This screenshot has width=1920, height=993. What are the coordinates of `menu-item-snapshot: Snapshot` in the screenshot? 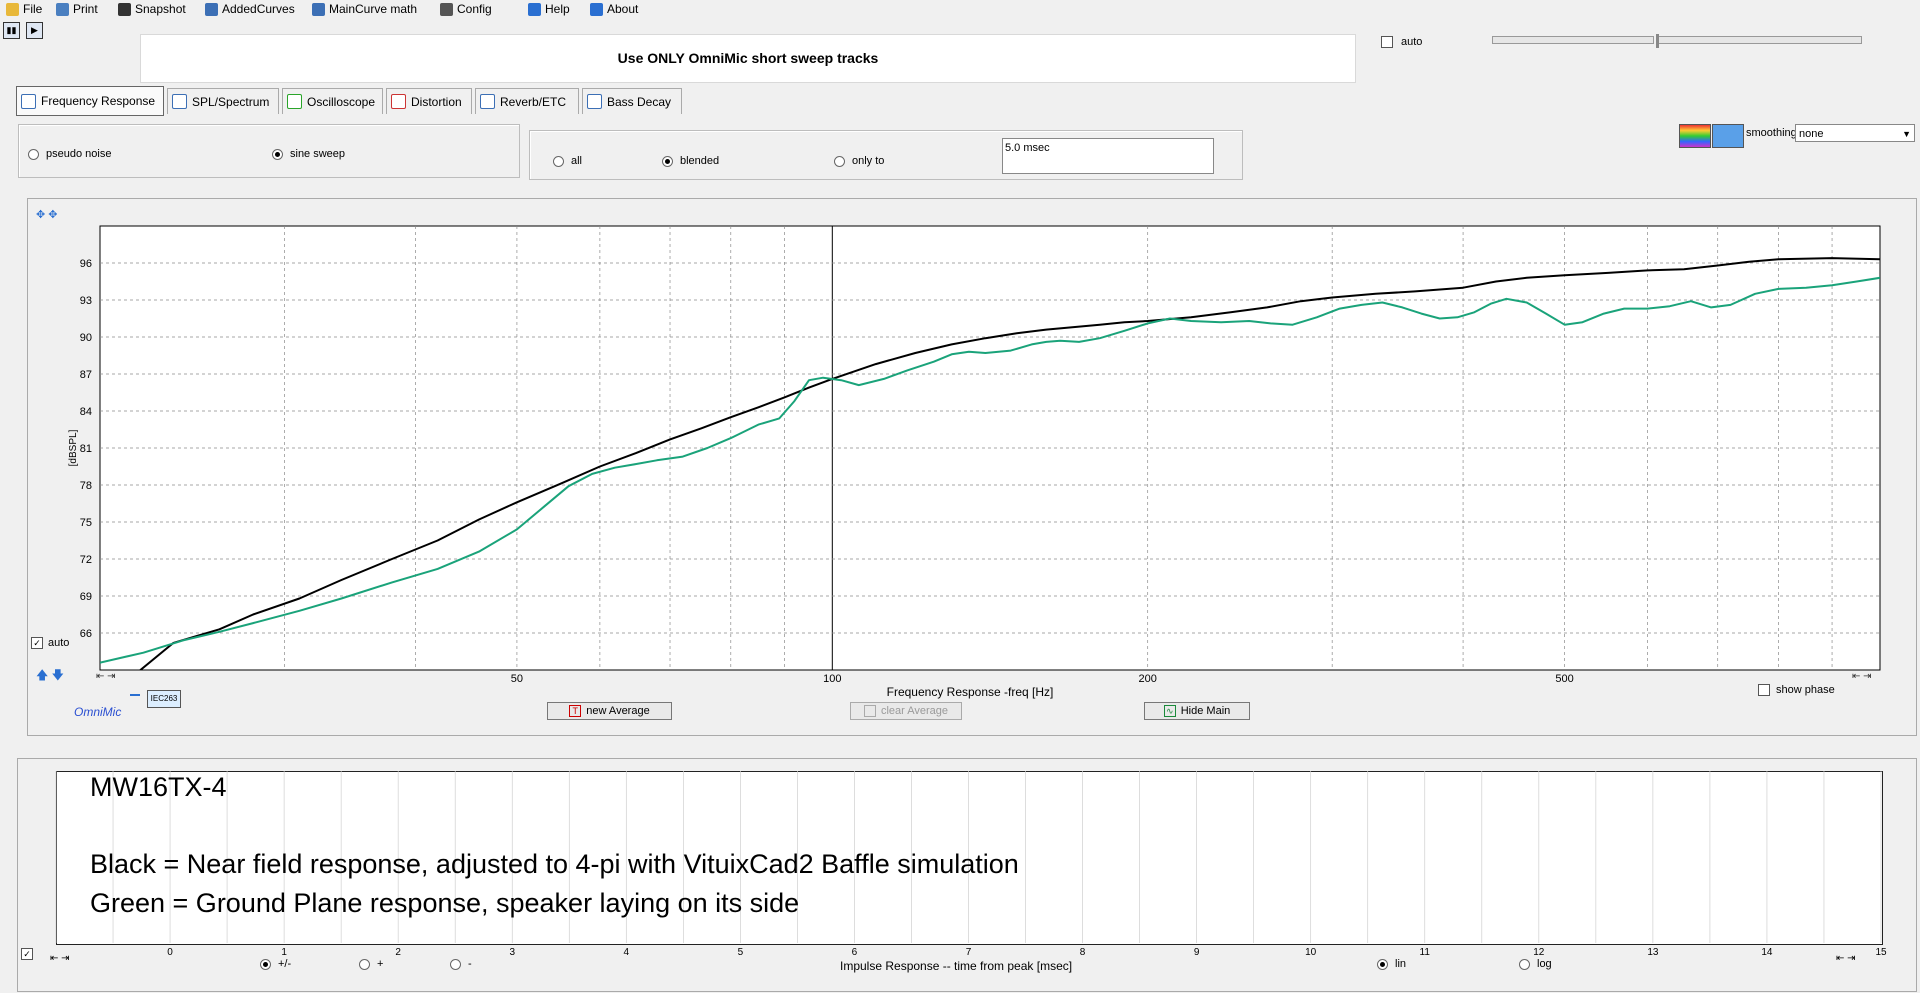 It's located at (152, 9).